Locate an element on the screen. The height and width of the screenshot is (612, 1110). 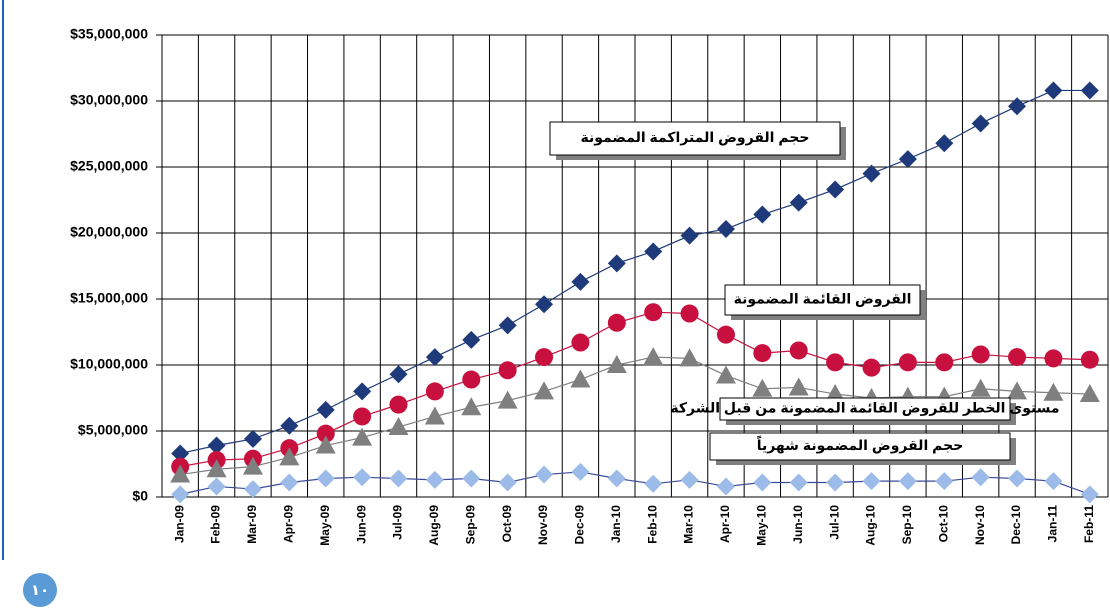
annotation: القروض القائمة المضمونة is located at coordinates (823, 299).